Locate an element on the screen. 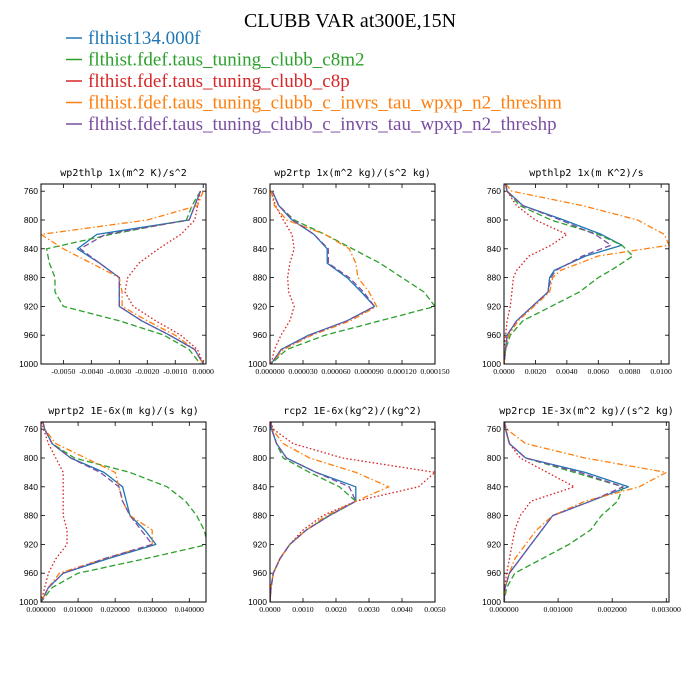 The height and width of the screenshot is (700, 700). x-tick-label: 0.000060 is located at coordinates (335, 371).